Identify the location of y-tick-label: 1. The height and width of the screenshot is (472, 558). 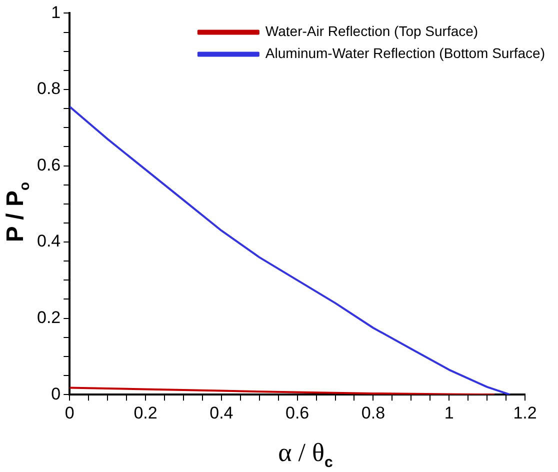
(56, 12).